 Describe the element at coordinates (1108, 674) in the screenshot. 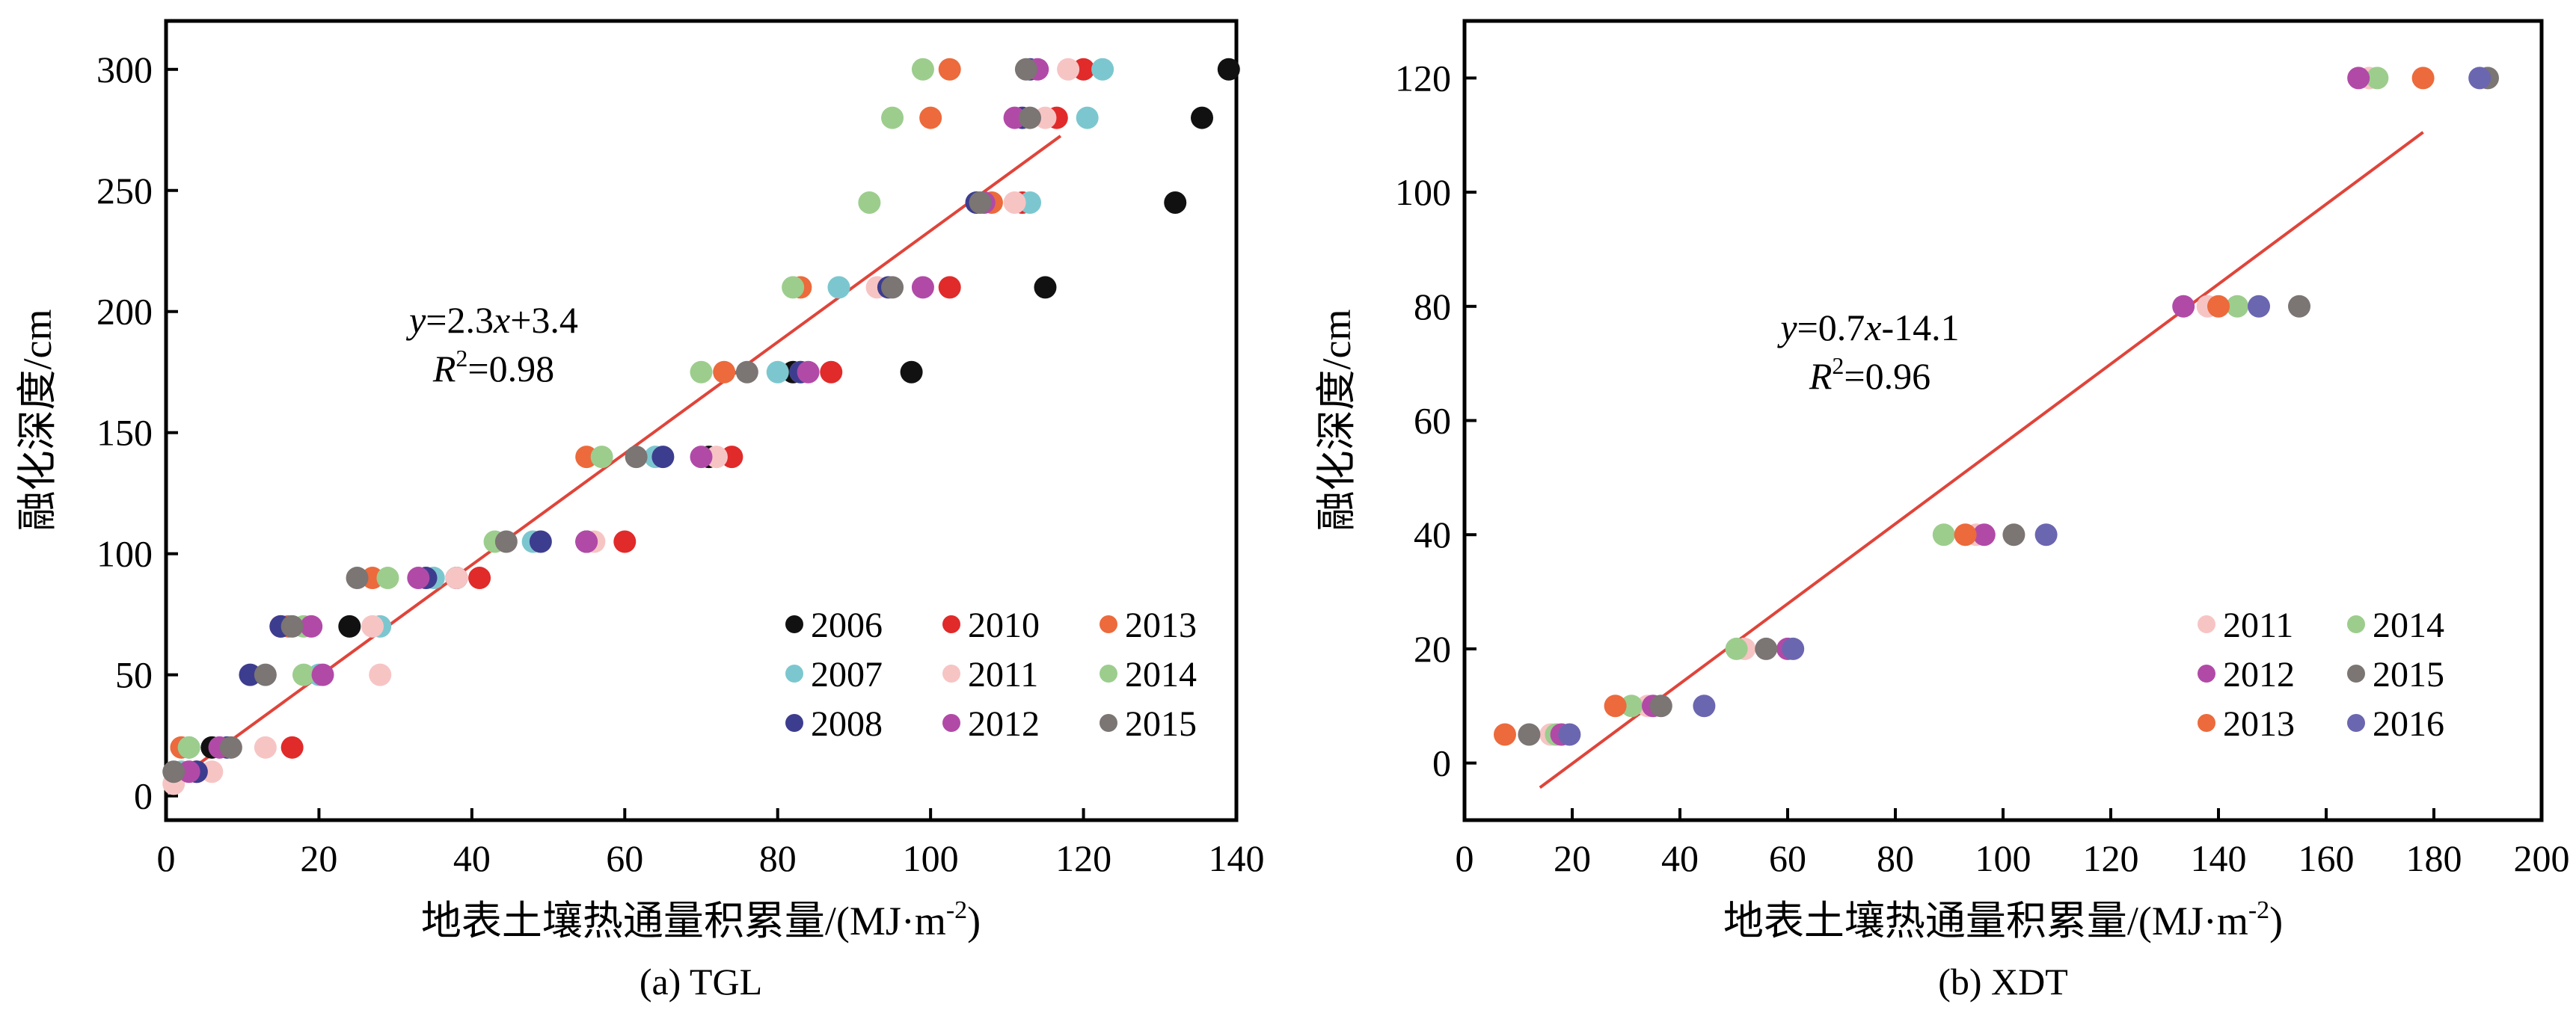

I see `legend-marker-2014` at that location.